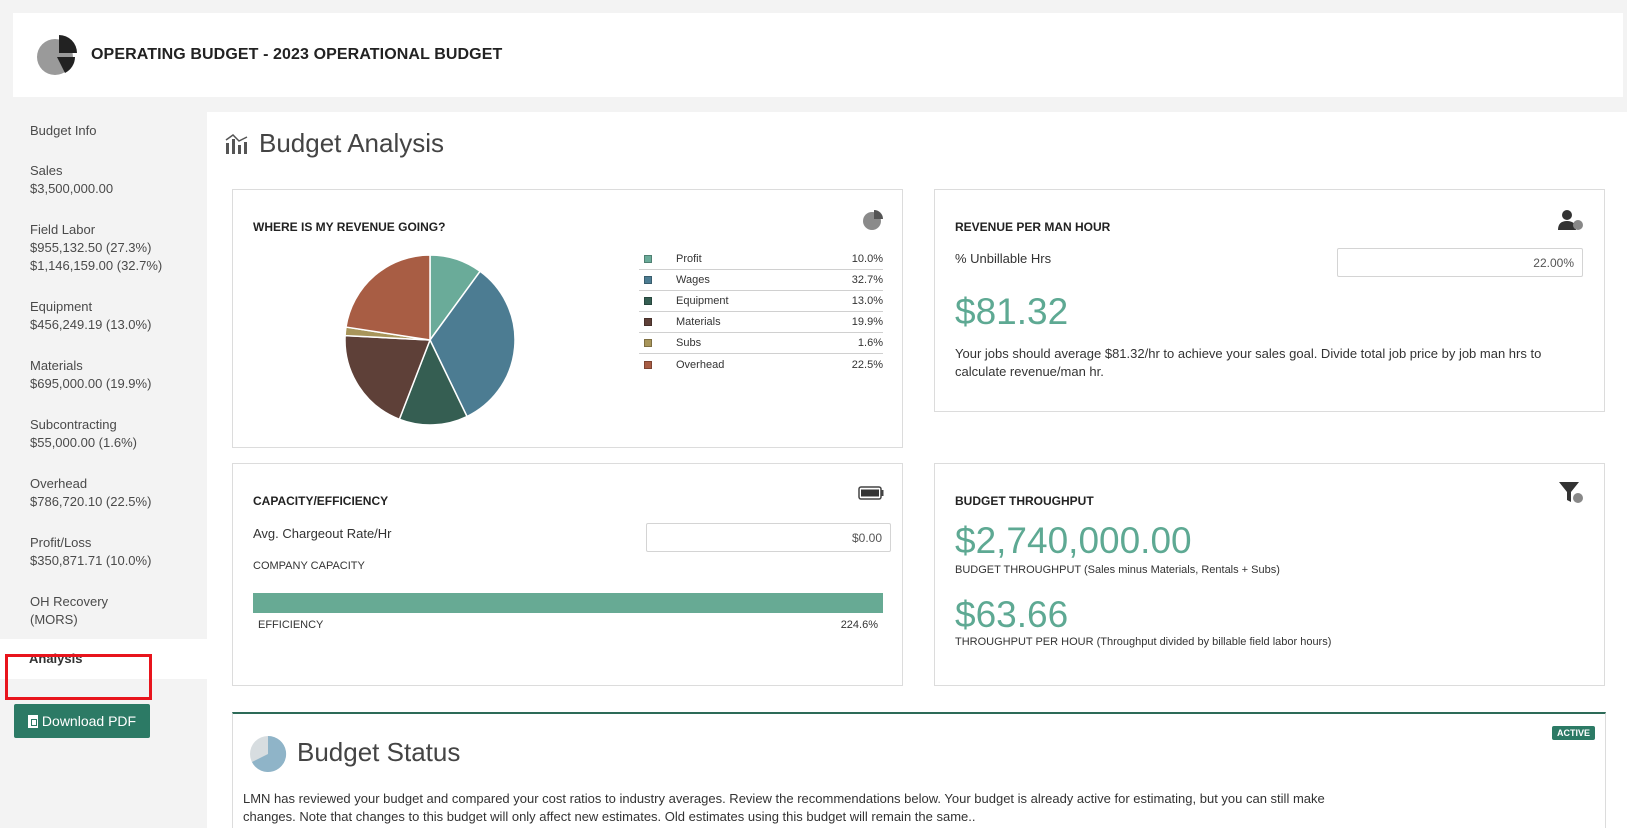 This screenshot has height=828, width=1627. I want to click on sidebar-item-budget-info: Budget Info, so click(103, 131).